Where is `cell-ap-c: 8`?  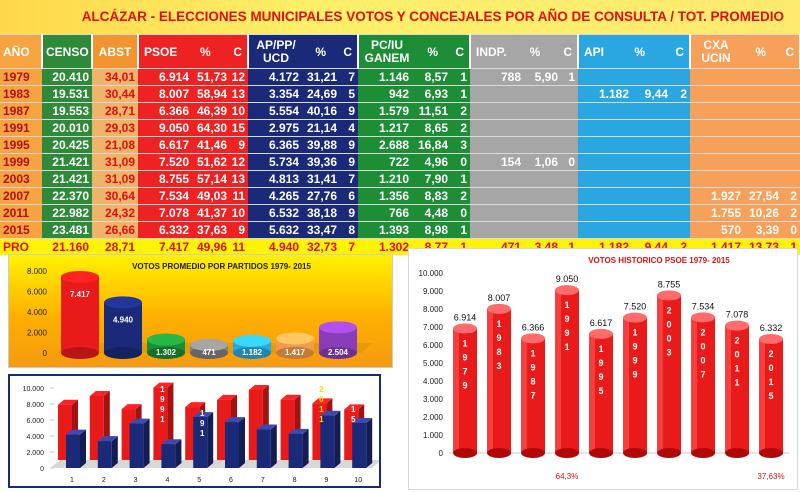
cell-ap-c: 8 is located at coordinates (351, 230).